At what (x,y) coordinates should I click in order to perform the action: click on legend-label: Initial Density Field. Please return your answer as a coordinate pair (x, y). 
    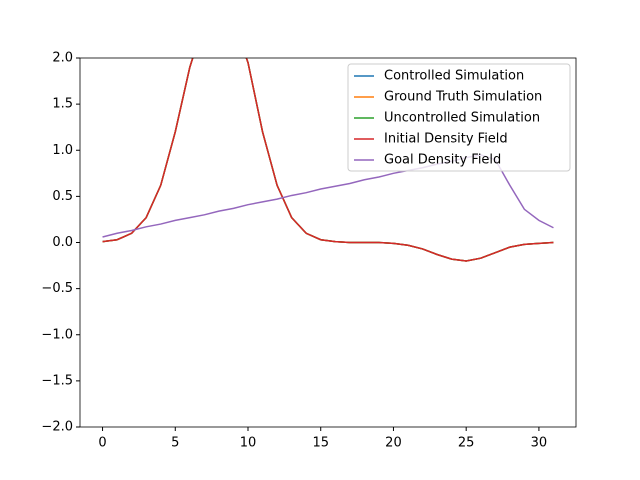
    Looking at the image, I should click on (446, 139).